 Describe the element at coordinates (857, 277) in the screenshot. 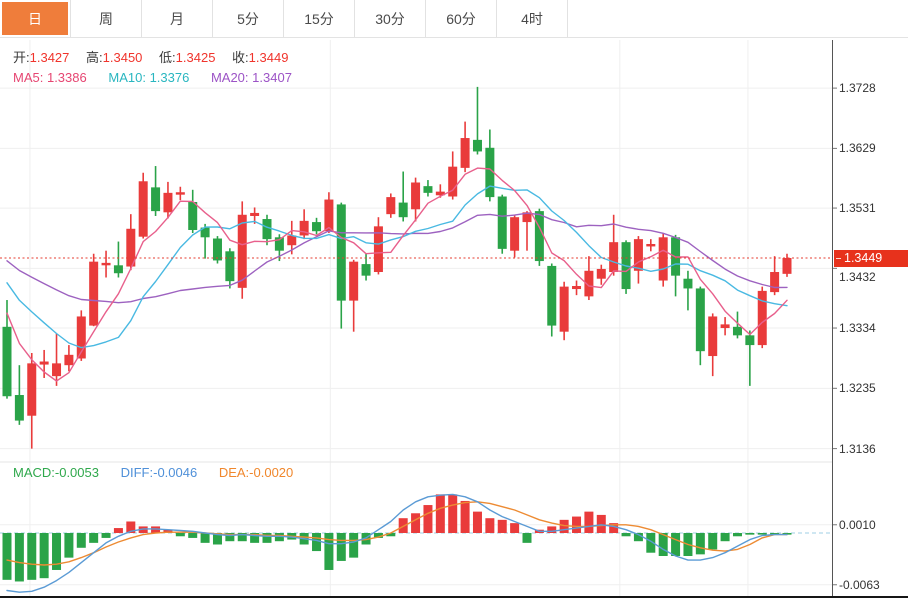

I see `price-axis-label-1.3432: 1.3432` at that location.